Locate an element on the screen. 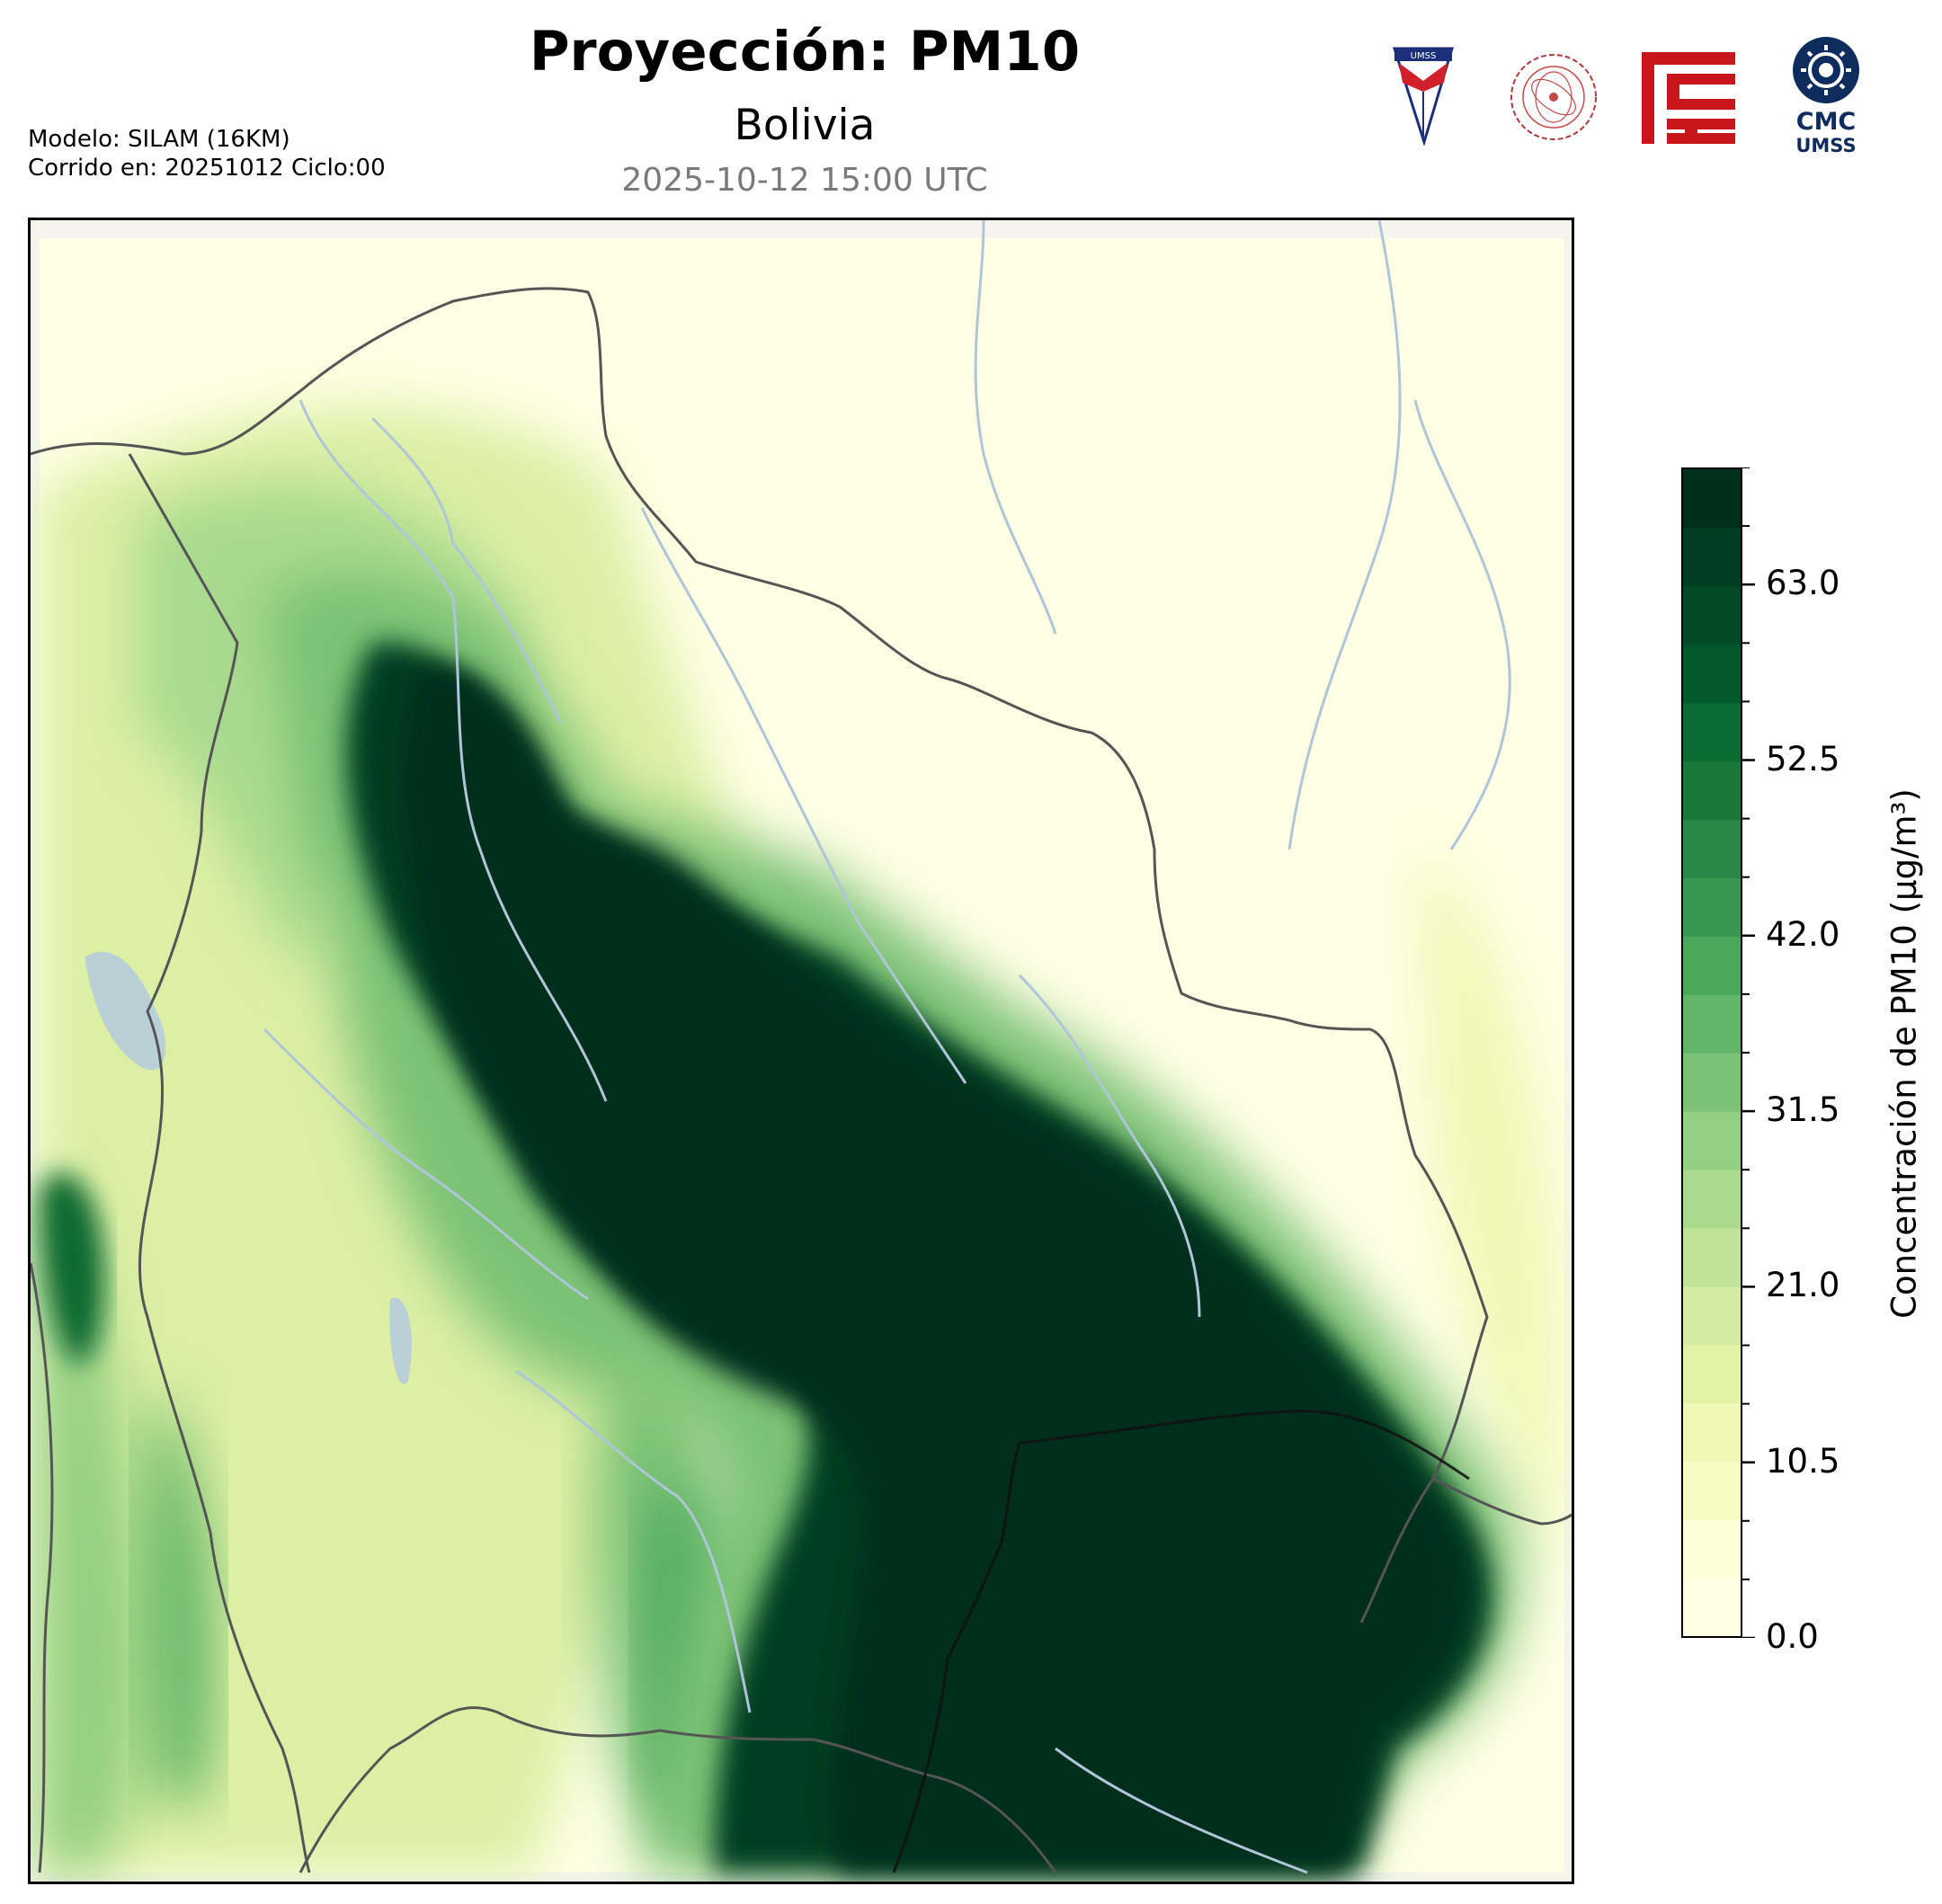 This screenshot has width=1942, height=1904. faculty-logo is located at coordinates (1688, 99).